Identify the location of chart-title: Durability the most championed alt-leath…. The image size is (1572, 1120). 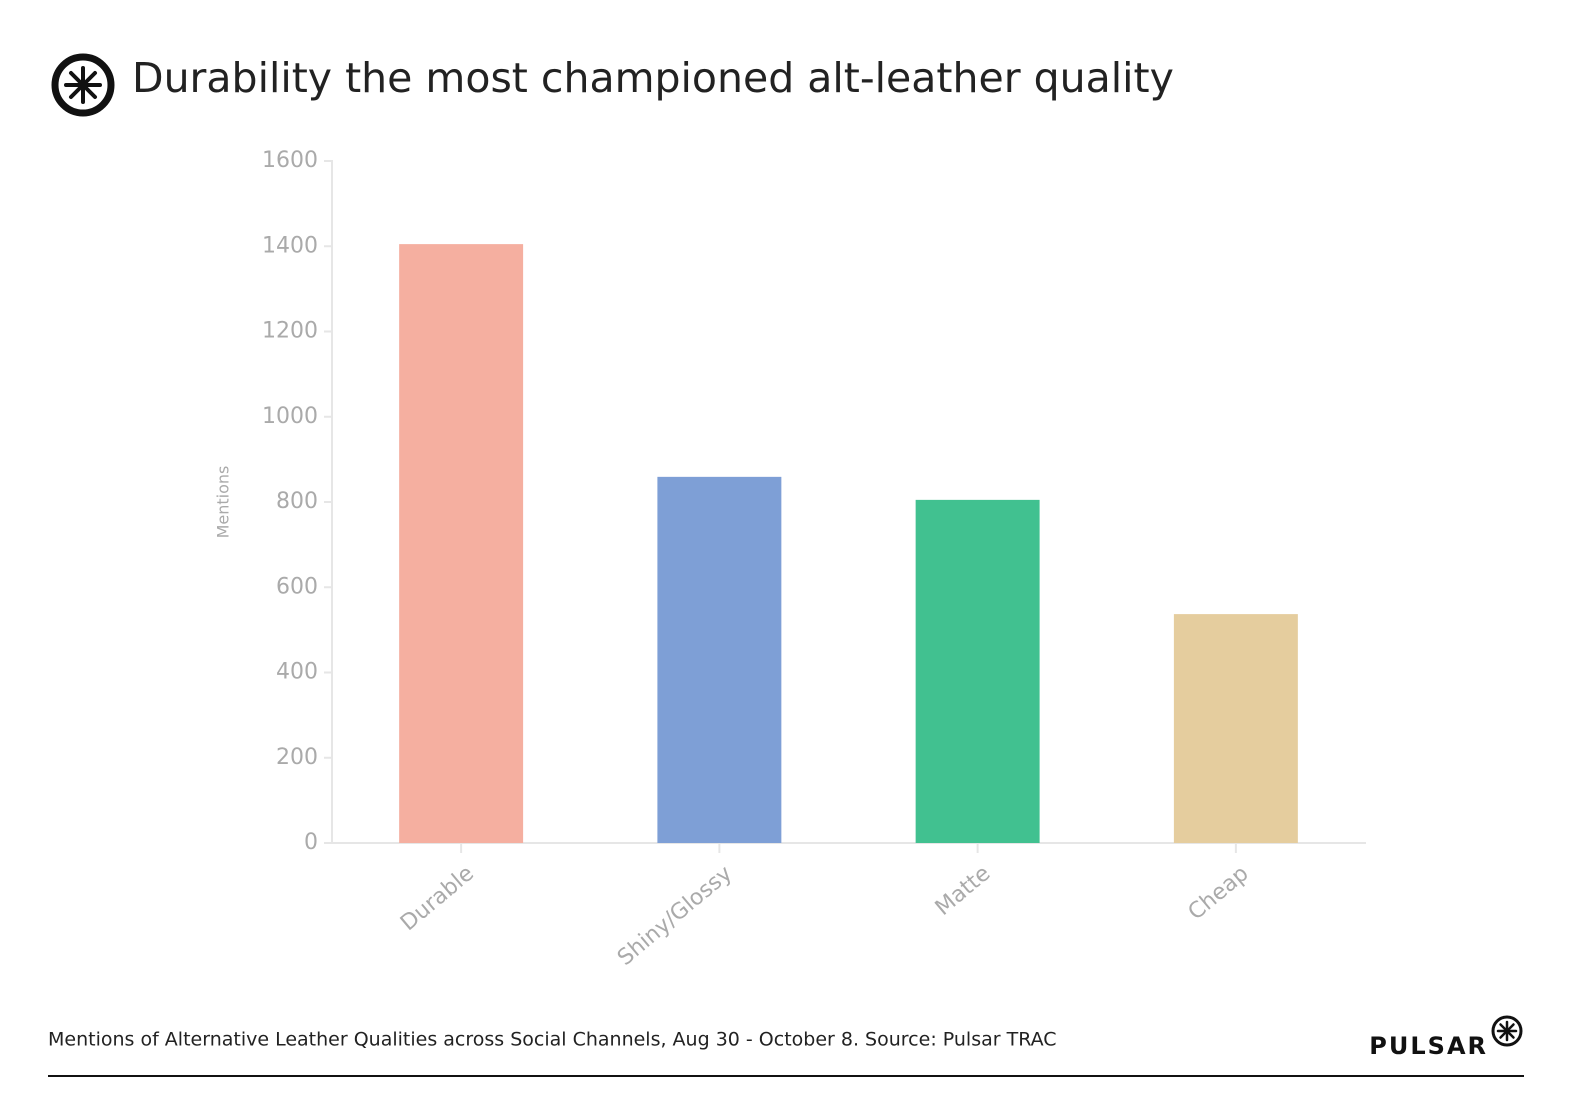
(653, 78).